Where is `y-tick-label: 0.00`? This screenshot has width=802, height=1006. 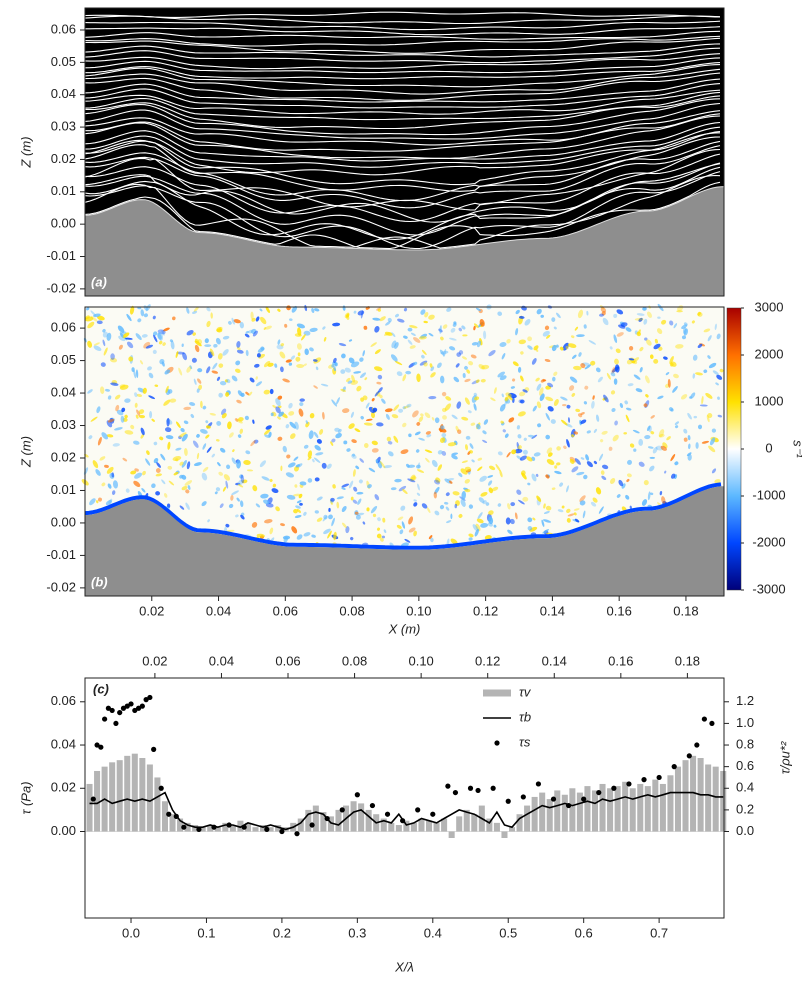 y-tick-label: 0.00 is located at coordinates (63, 830).